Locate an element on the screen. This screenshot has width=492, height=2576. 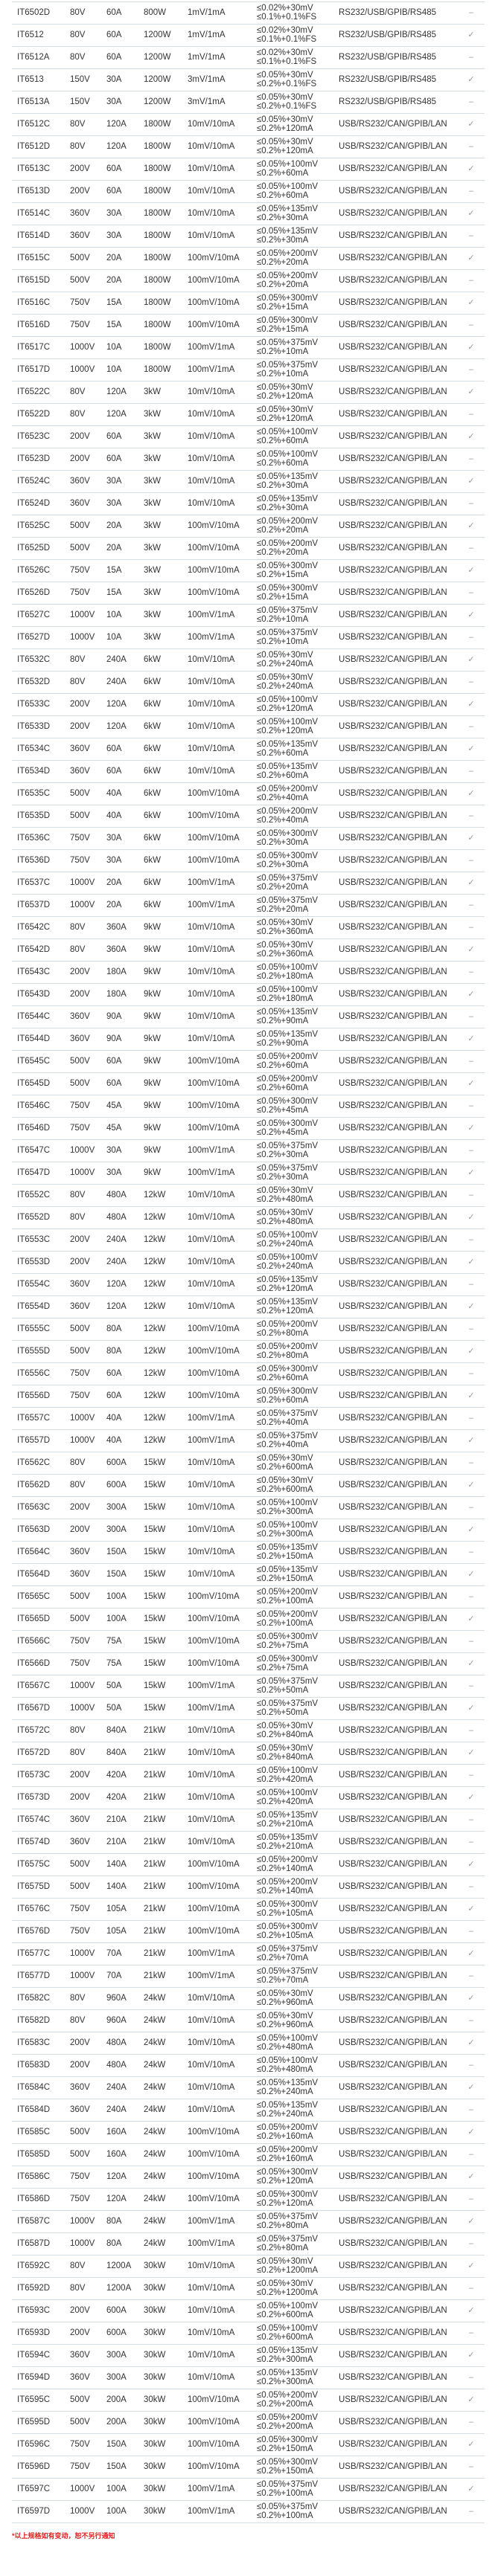
current-accuracy: ≤0.2%+480mA is located at coordinates (285, 2047).